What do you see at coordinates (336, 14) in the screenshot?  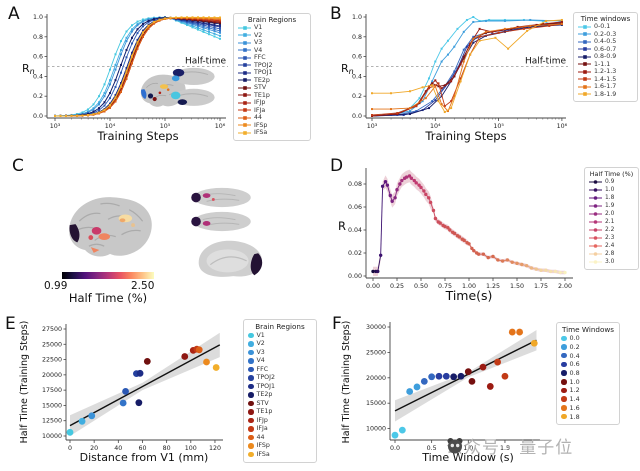 I see `panel-b-label: B` at bounding box center [336, 14].